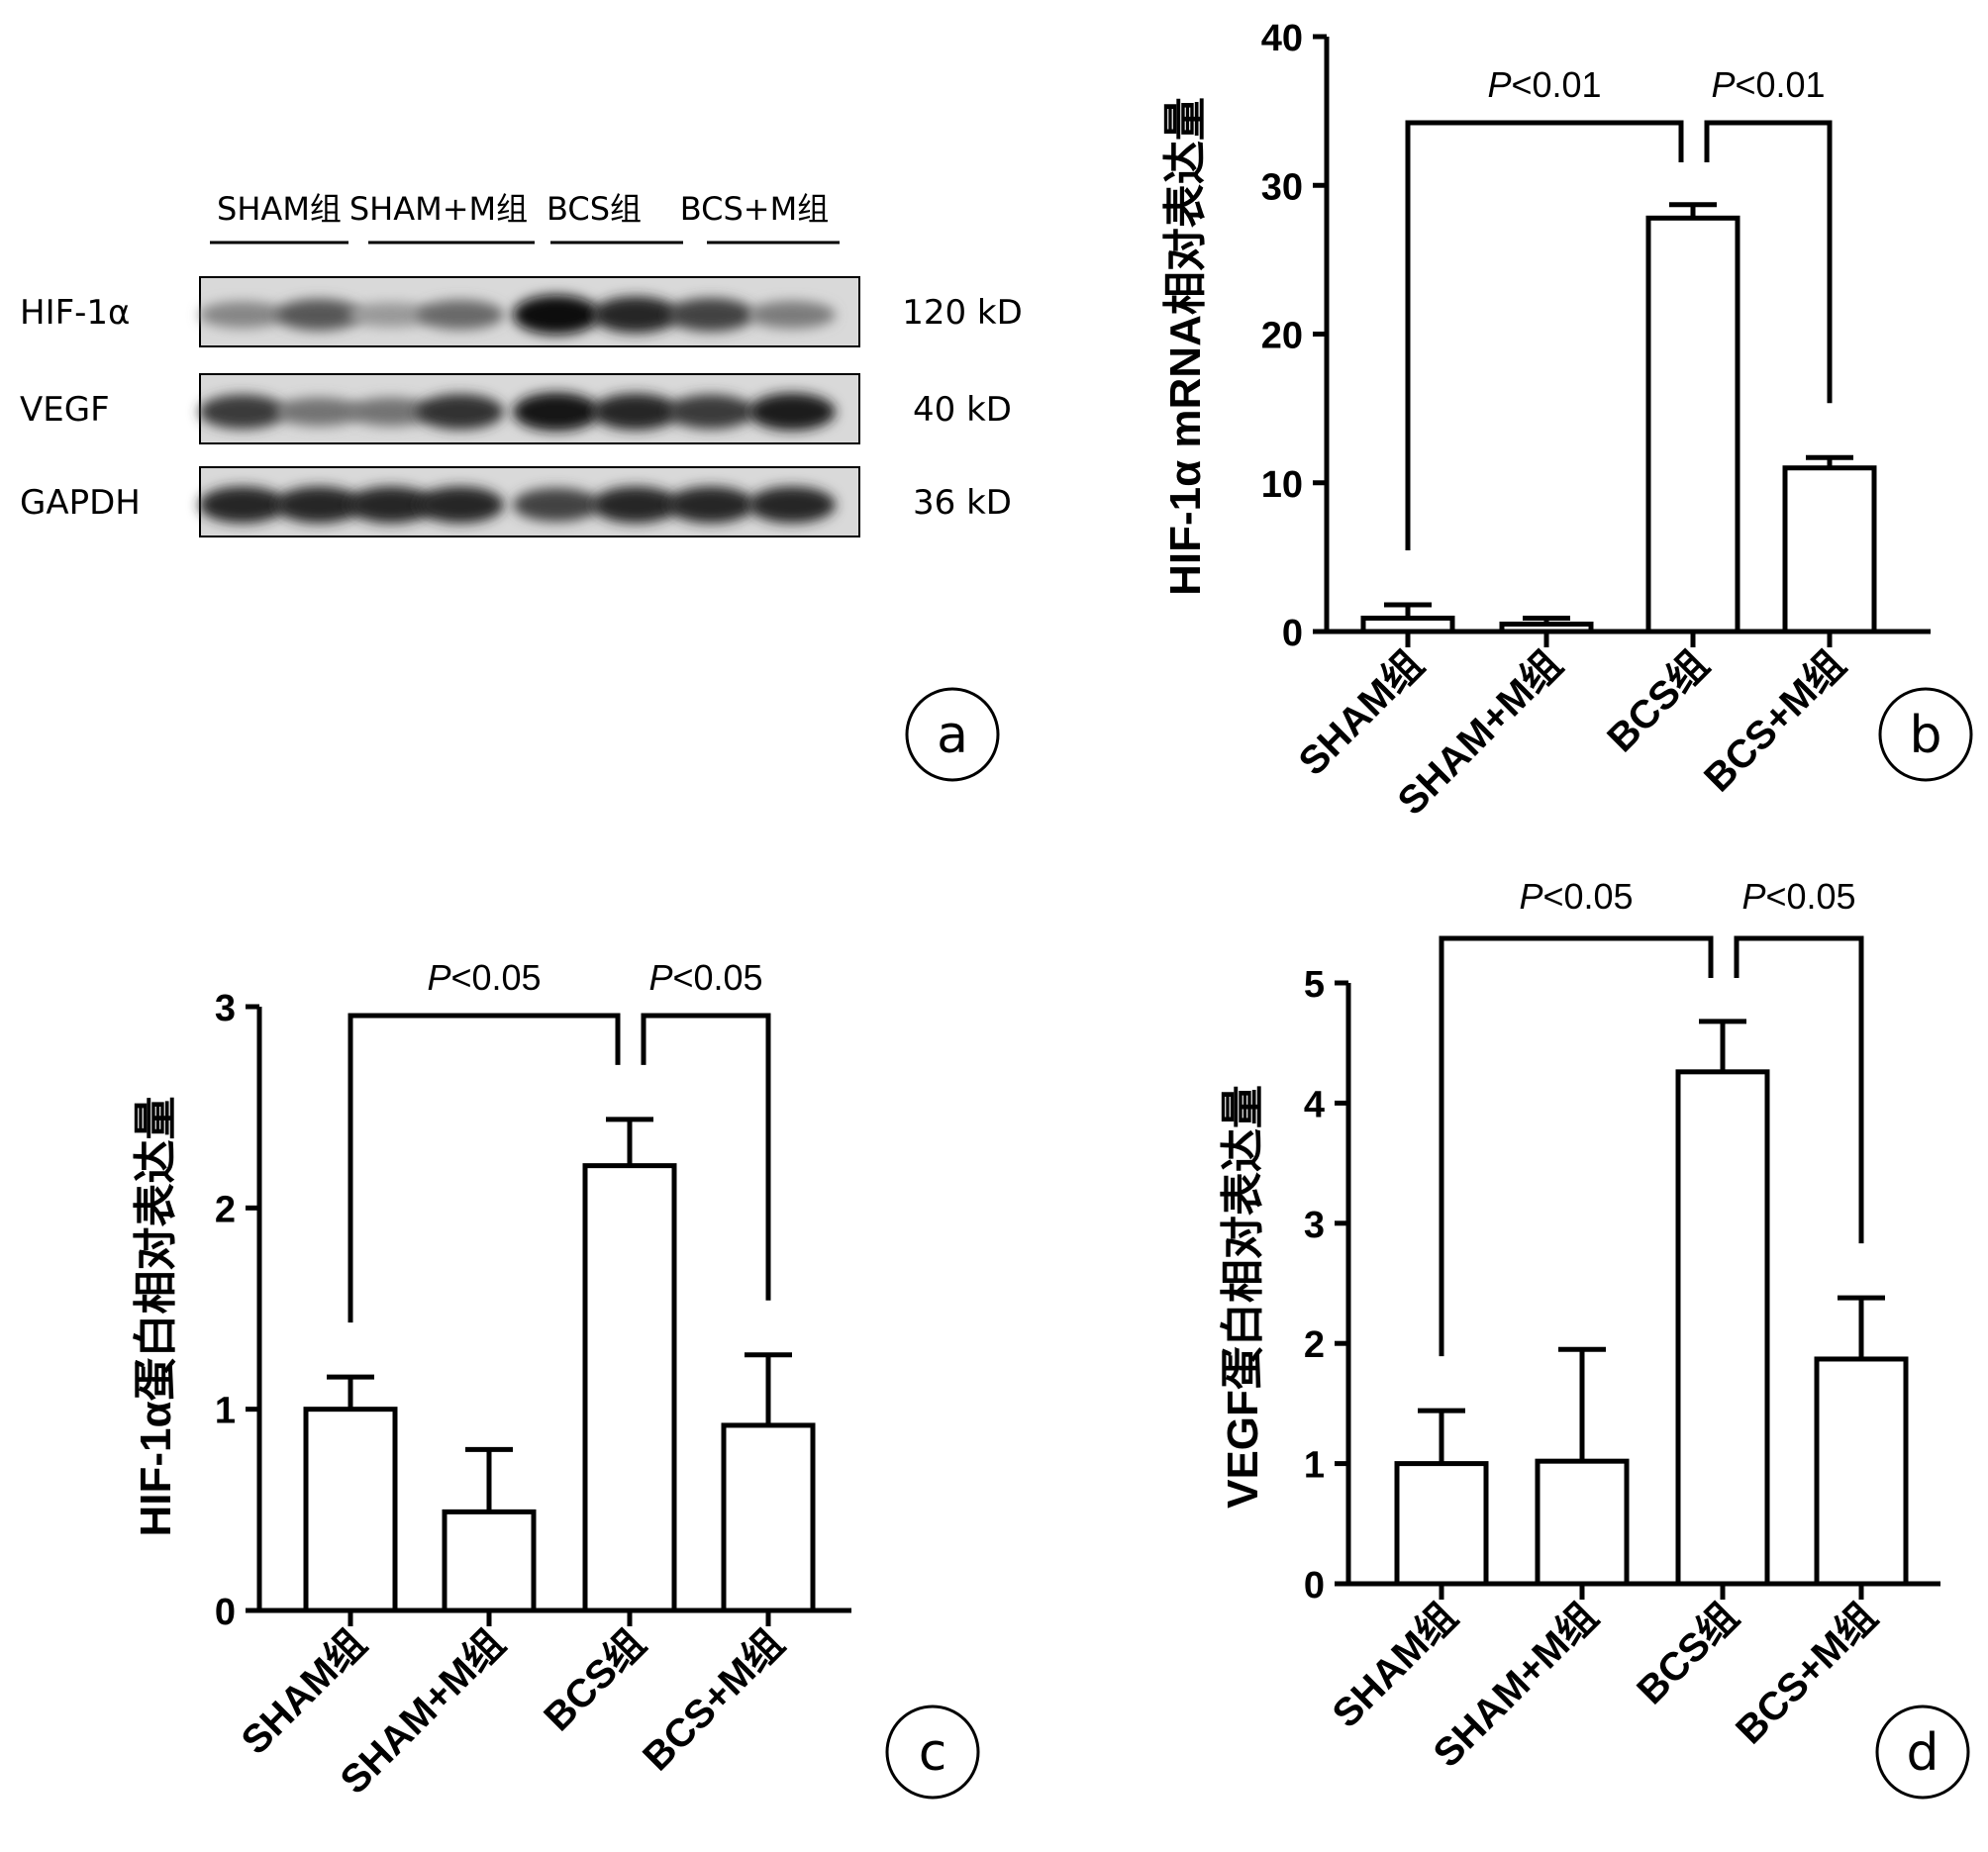 This screenshot has height=1852, width=1988. What do you see at coordinates (1314, 985) in the screenshot?
I see `y-tick-label: 5` at bounding box center [1314, 985].